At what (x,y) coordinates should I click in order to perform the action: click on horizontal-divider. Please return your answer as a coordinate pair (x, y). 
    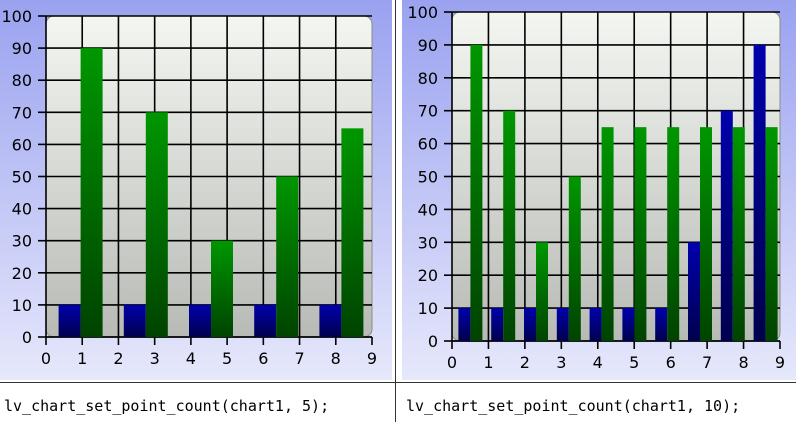
    Looking at the image, I should click on (398, 382).